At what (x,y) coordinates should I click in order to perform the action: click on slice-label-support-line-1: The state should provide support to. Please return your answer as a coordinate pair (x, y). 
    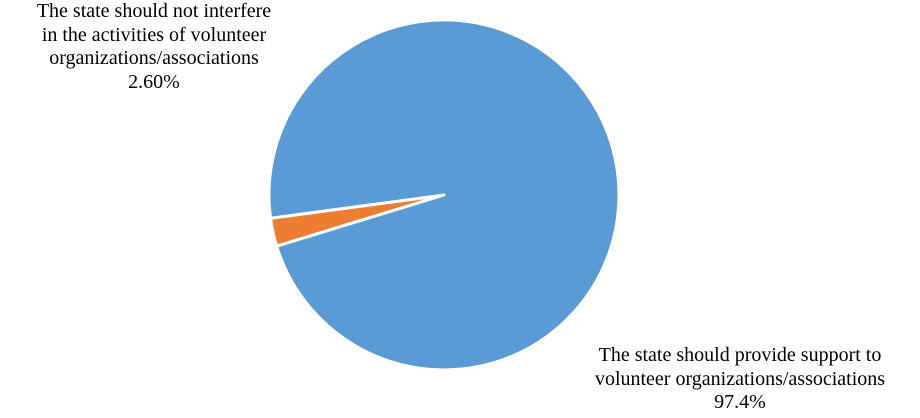
    Looking at the image, I should click on (740, 355).